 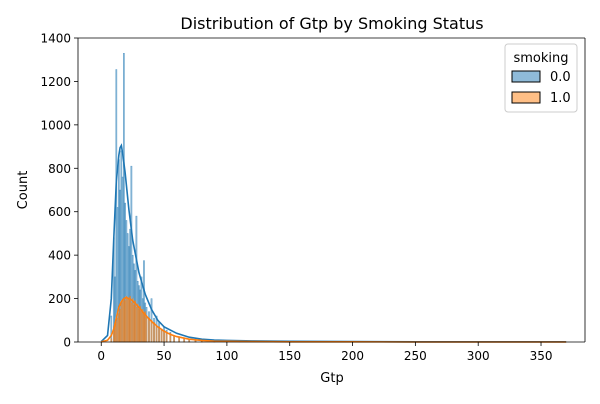 I want to click on x-tick-label-5: 250, so click(x=415, y=356).